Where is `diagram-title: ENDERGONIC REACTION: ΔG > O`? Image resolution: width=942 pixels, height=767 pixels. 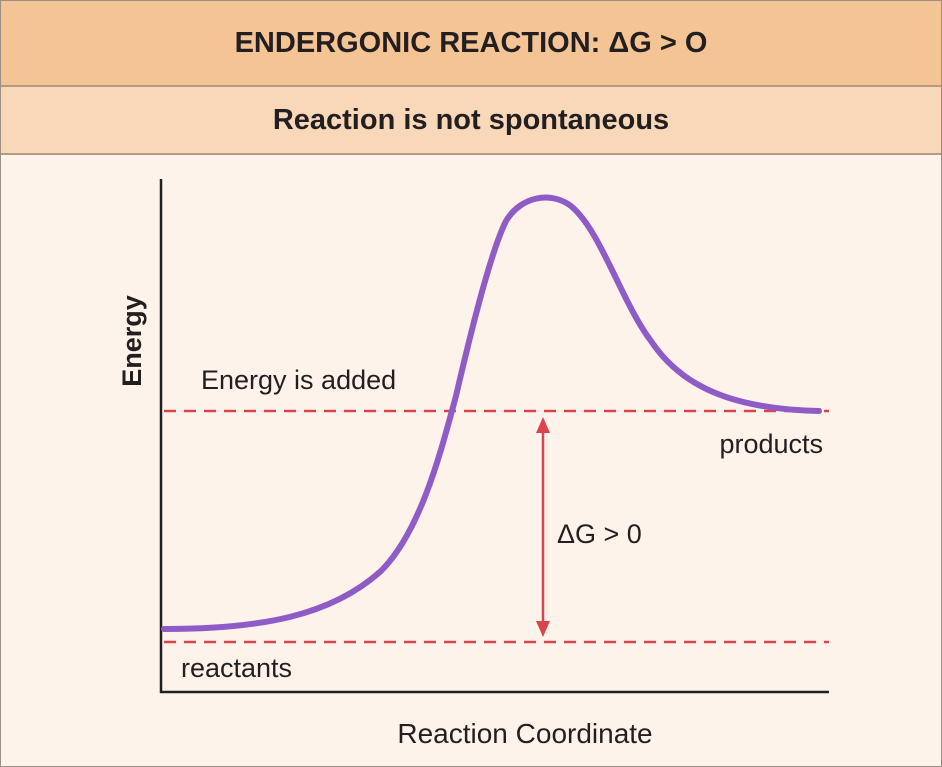 diagram-title: ENDERGONIC REACTION: ΔG > O is located at coordinates (471, 42).